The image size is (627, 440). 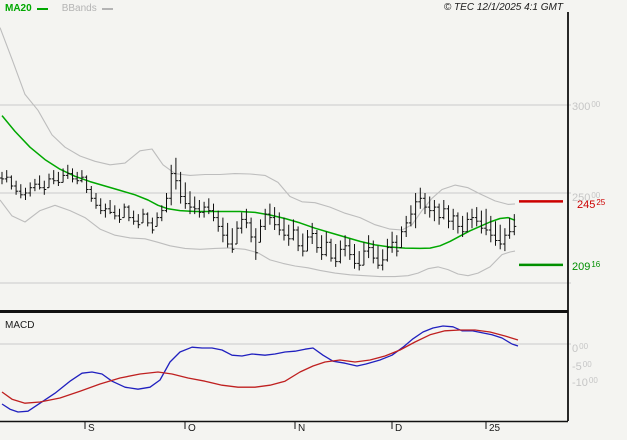 What do you see at coordinates (587, 364) in the screenshot?
I see `macd-label-minus5-decimals: 00` at bounding box center [587, 364].